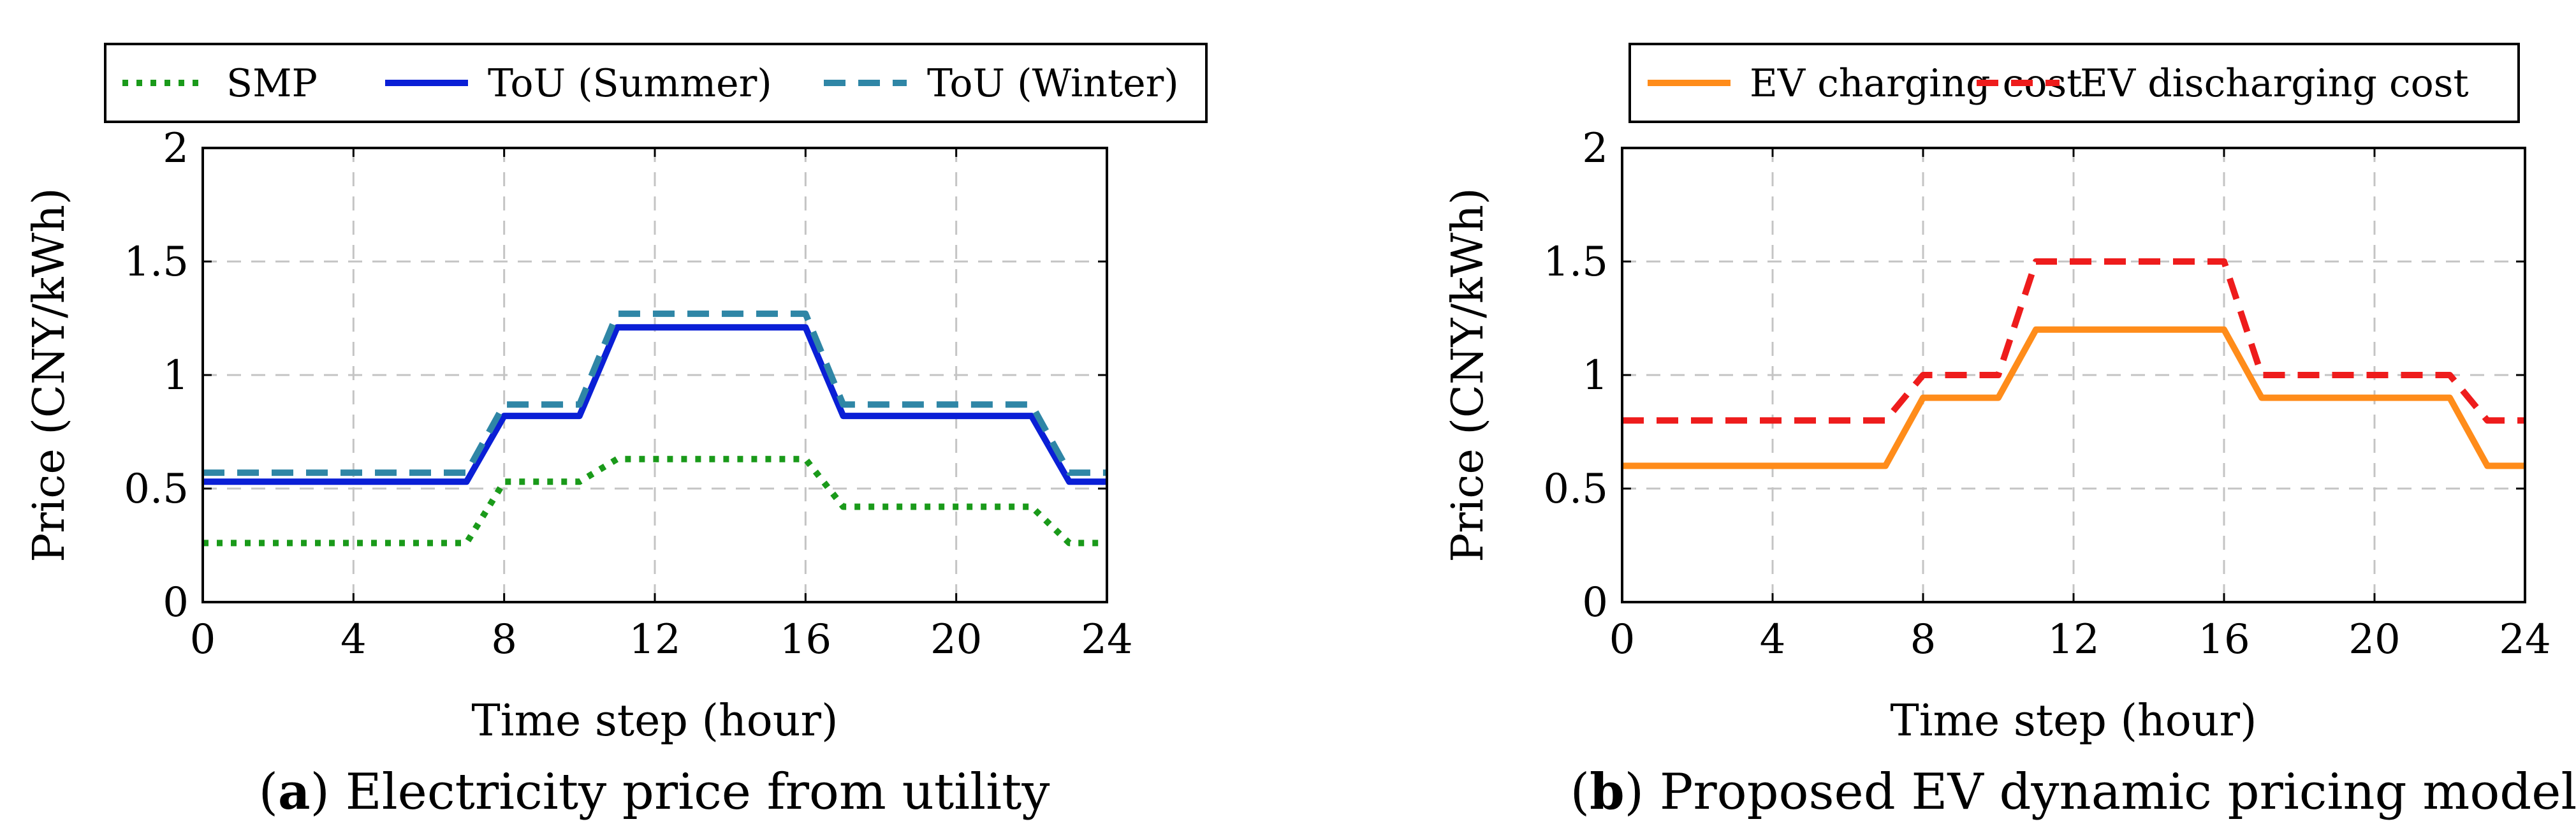  What do you see at coordinates (655, 501) in the screenshot?
I see `series-line-smp` at bounding box center [655, 501].